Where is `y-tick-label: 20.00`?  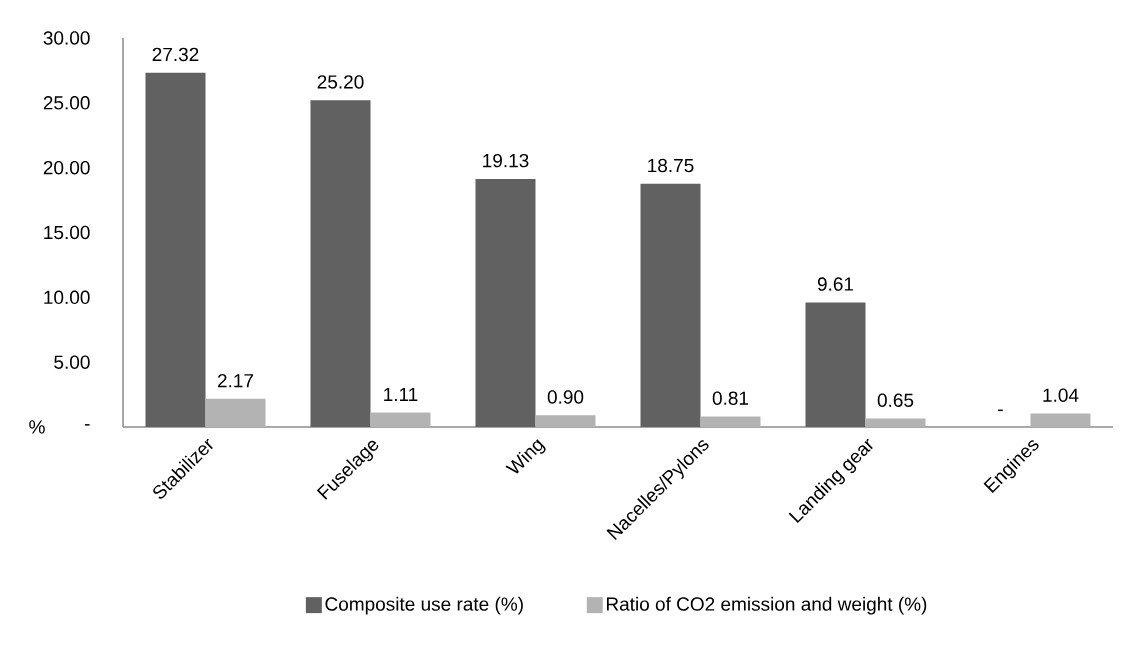
y-tick-label: 20.00 is located at coordinates (66, 167).